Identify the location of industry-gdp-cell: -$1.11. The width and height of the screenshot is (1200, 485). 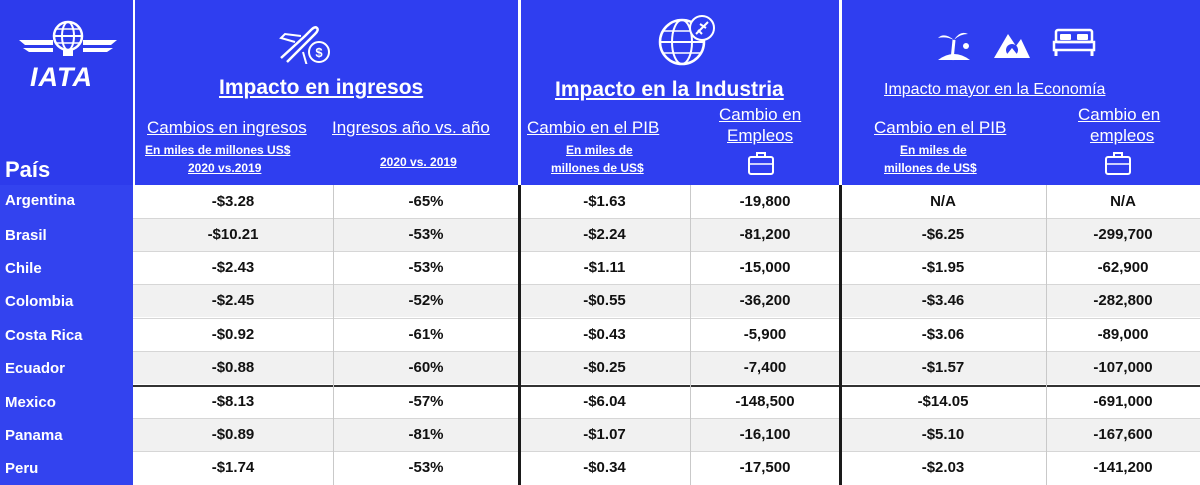
(604, 267).